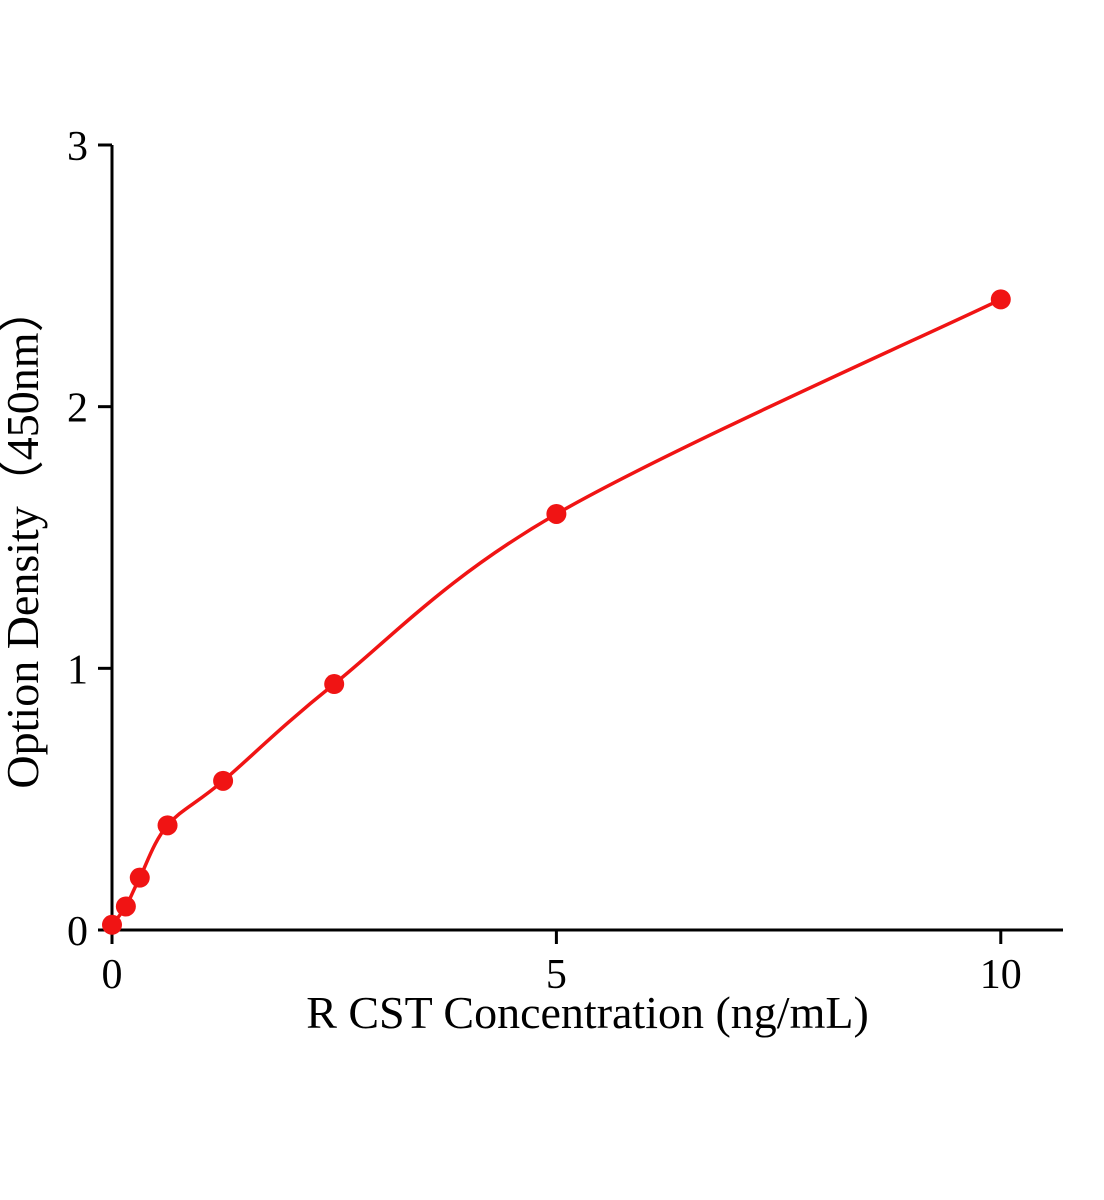 The width and height of the screenshot is (1104, 1200). I want to click on y-axis-label: Option Density（450nm）, so click(24, 537).